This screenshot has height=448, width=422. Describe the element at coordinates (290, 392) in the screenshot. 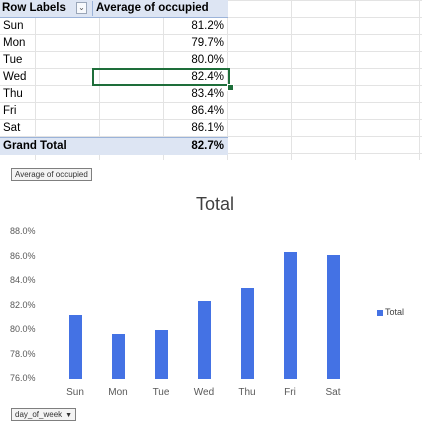

I see `x-tick-label: Fri` at that location.